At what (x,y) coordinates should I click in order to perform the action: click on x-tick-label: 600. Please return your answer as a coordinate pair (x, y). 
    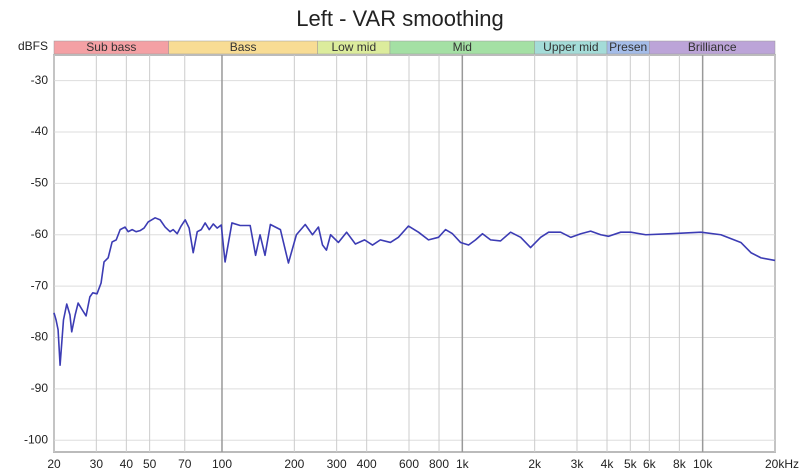
    Looking at the image, I should click on (409, 464).